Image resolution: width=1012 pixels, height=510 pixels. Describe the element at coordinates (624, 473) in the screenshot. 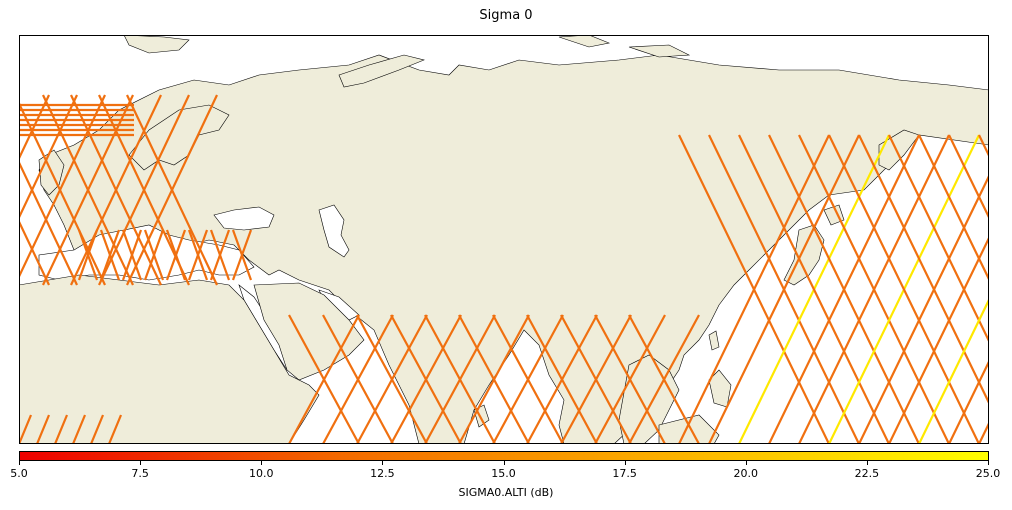

I see `colorbar-tick-label: 17.5` at that location.